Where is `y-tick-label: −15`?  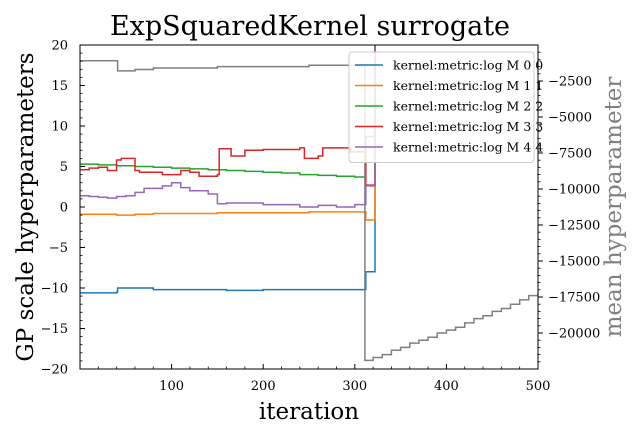 y-tick-label: −15 is located at coordinates (54, 329).